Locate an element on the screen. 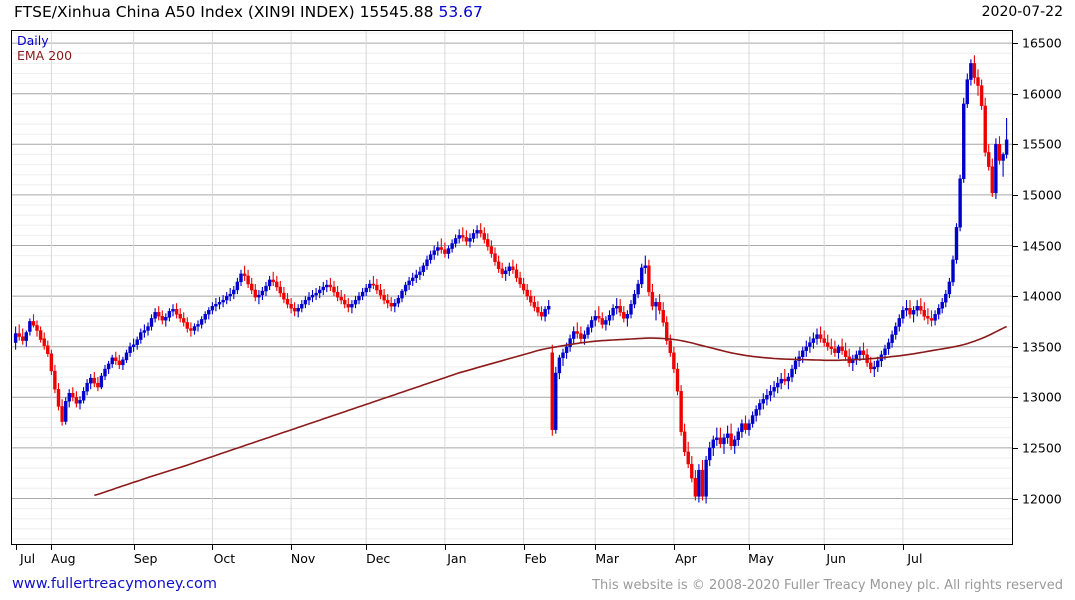 Image resolution: width=1075 pixels, height=600 pixels. instrument-name: FTSE/Xinhua China A50 Index is located at coordinates (128, 12).